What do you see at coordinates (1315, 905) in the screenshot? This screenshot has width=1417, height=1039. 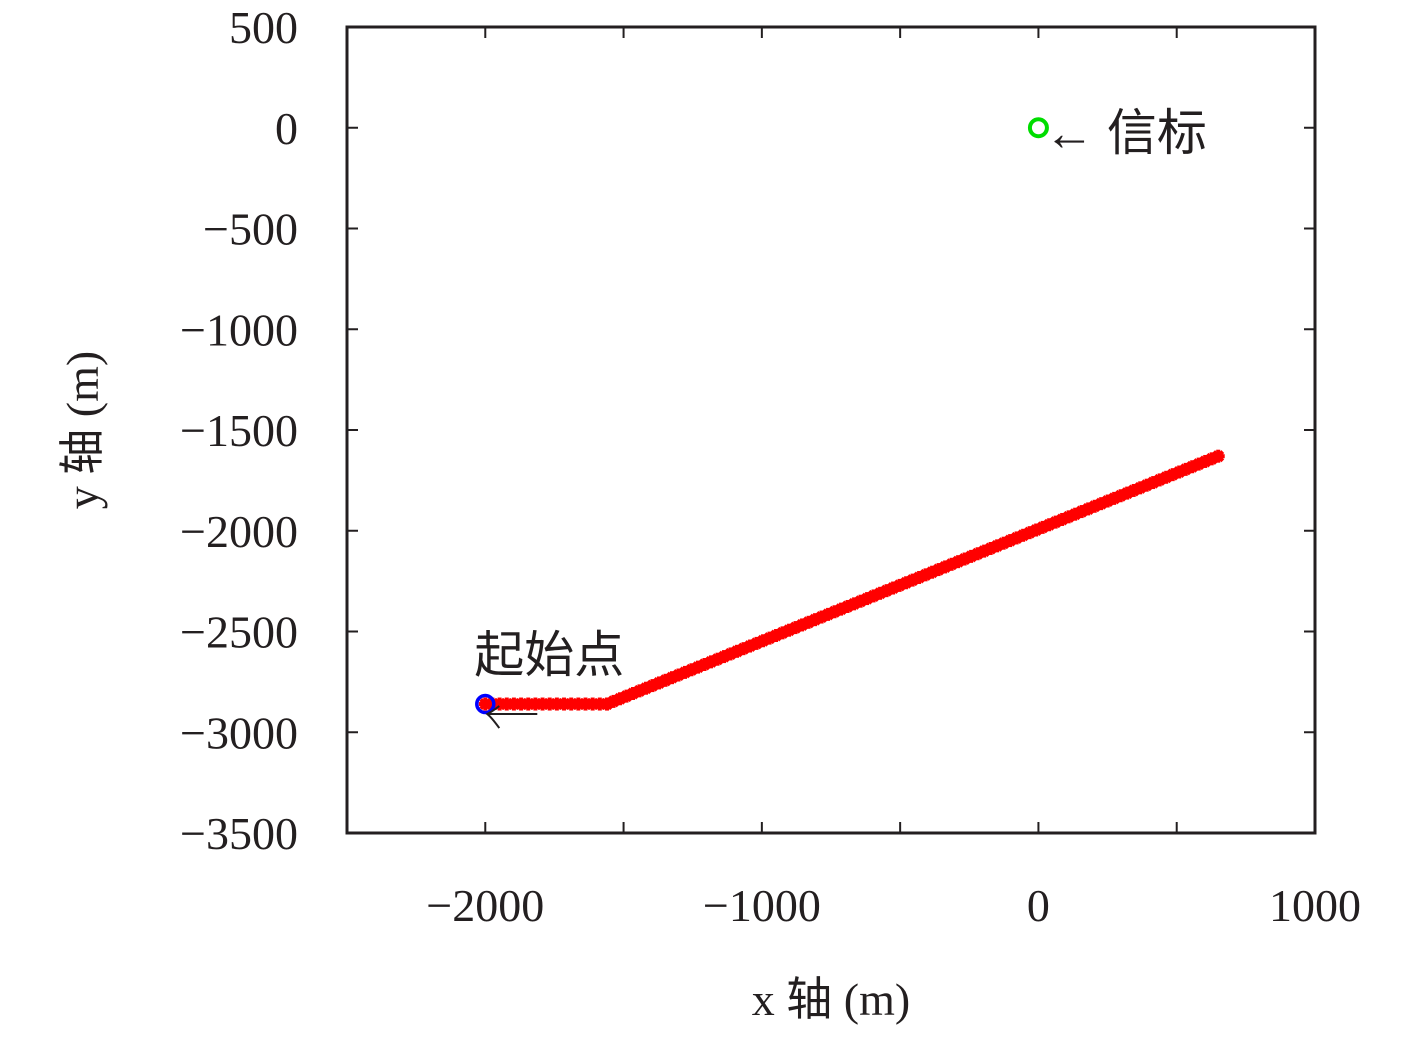 I see `x-tick-label: 1000` at bounding box center [1315, 905].